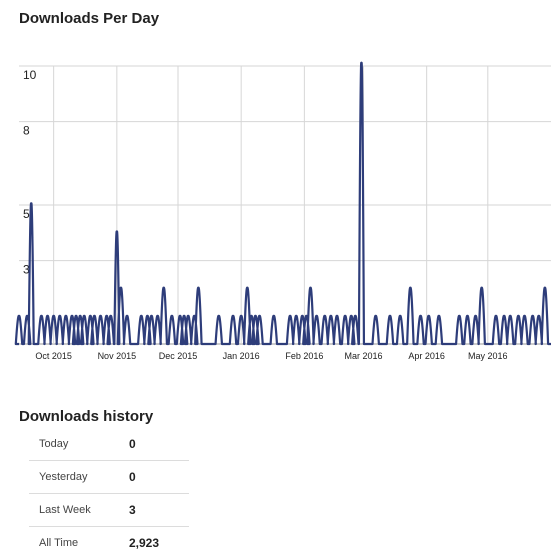 The width and height of the screenshot is (560, 560). I want to click on x-tick-label: Jan 2016, so click(241, 356).